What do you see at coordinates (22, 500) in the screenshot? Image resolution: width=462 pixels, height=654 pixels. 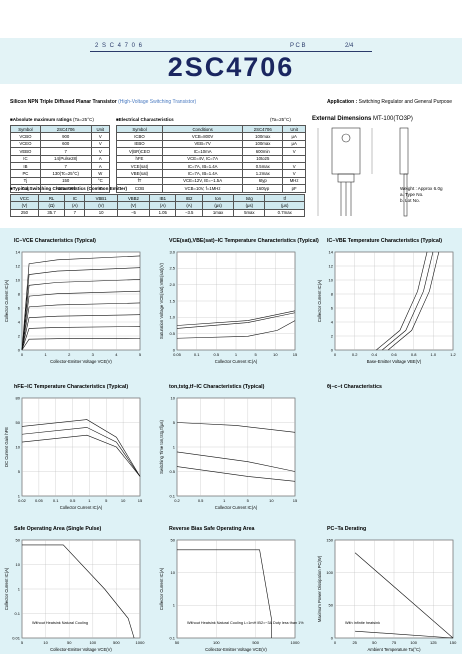 I see `x-tick-label: 0.02` at bounding box center [22, 500].